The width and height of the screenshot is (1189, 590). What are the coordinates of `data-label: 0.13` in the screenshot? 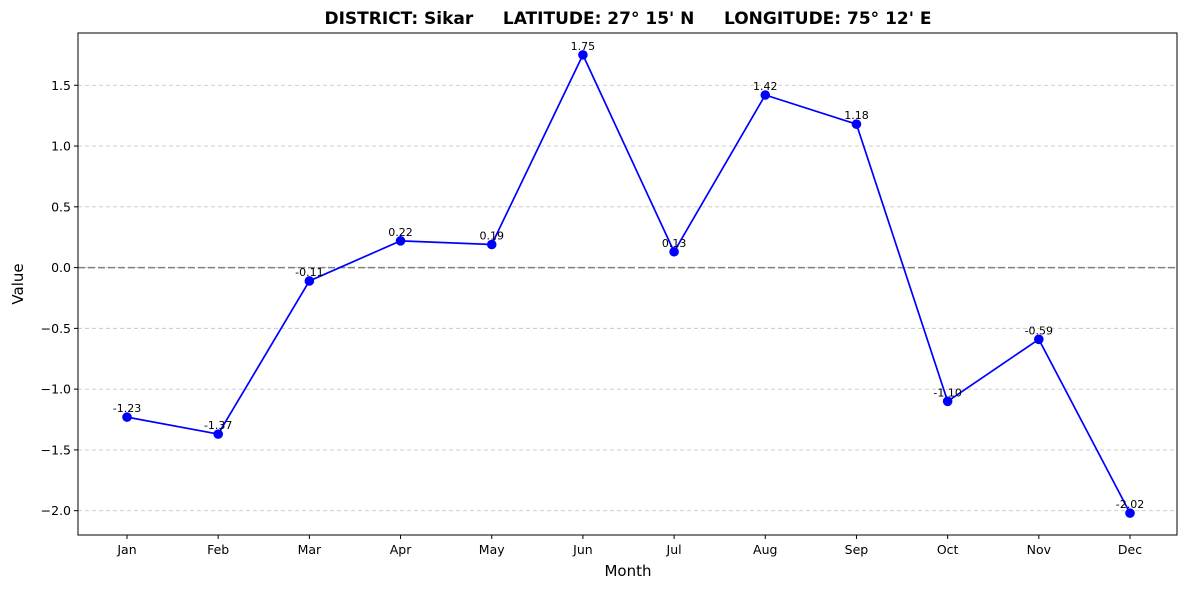 It's located at (674, 243).